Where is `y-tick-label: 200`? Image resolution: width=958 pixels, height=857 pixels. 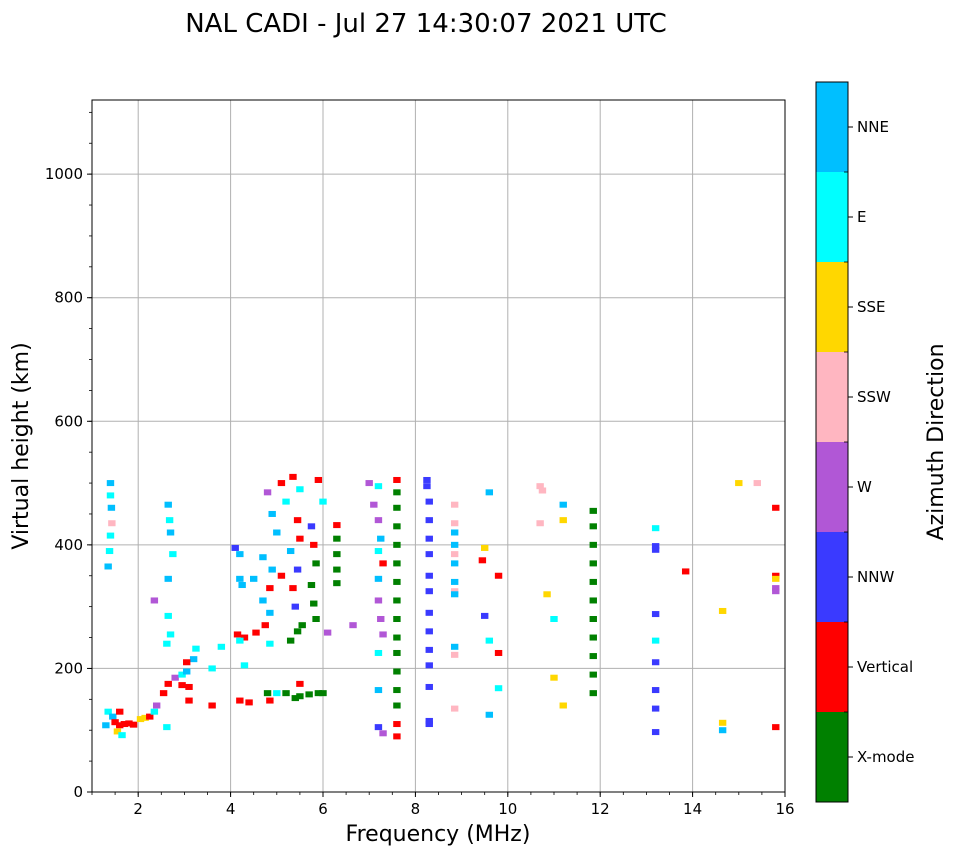 y-tick-label: 200 is located at coordinates (68, 668).